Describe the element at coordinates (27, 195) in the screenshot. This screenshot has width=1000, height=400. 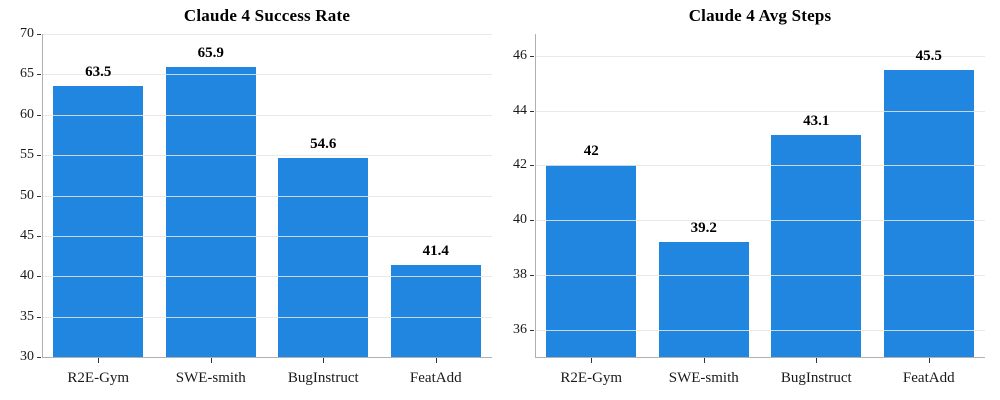
I see `y-tick-label: 50` at that location.